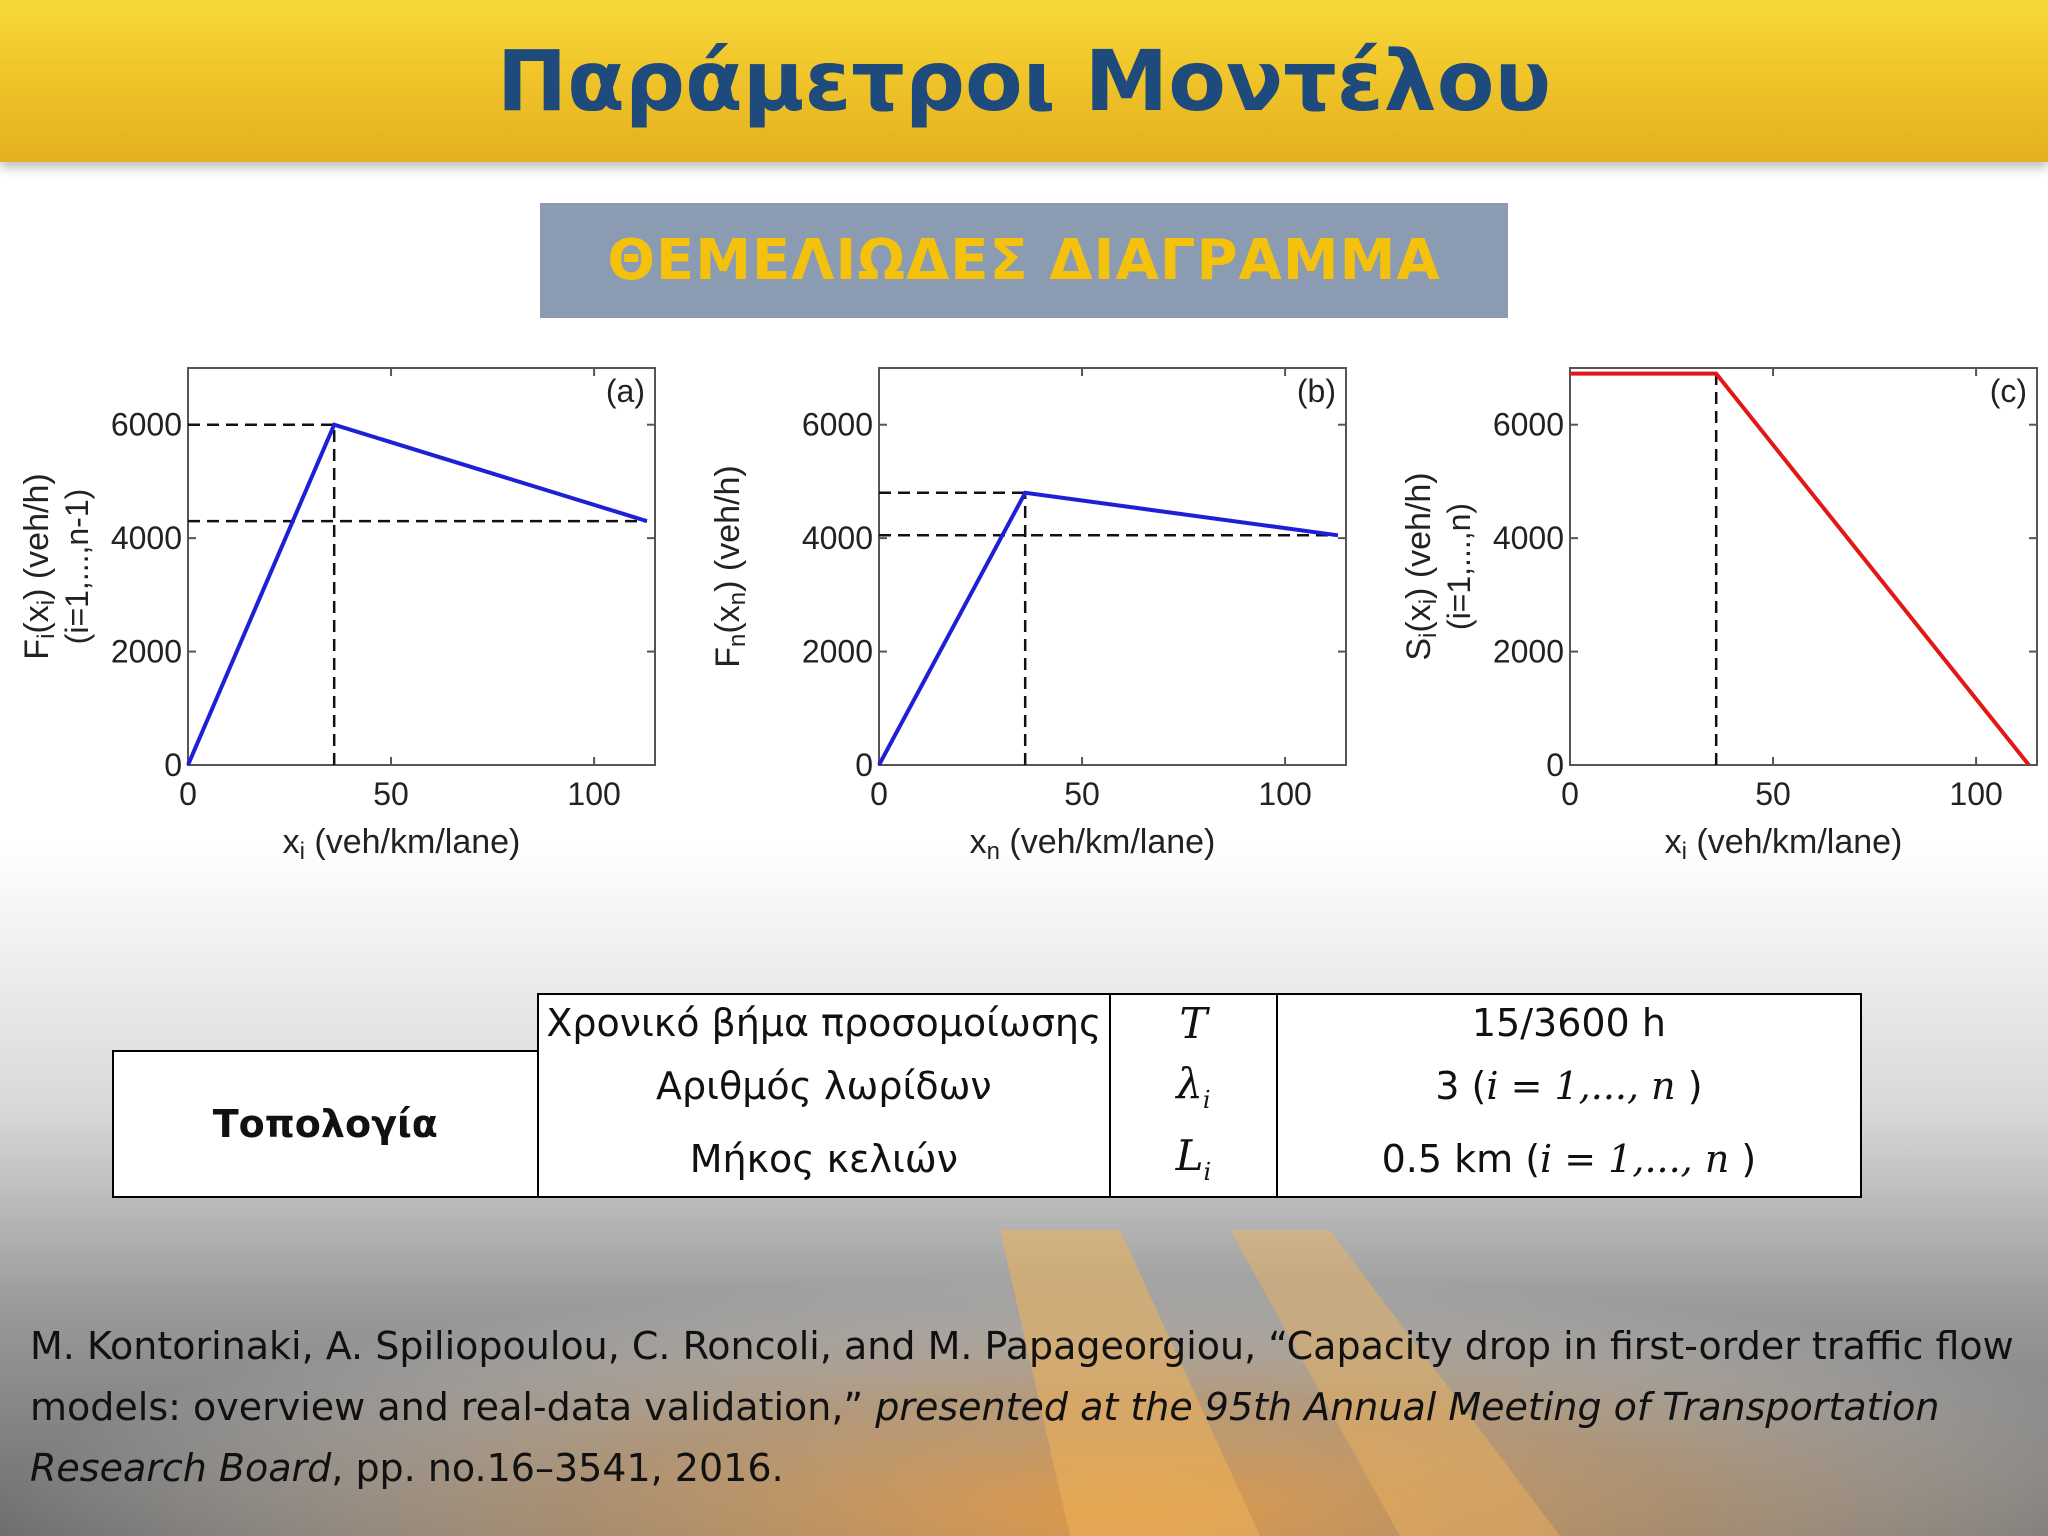 The height and width of the screenshot is (1536, 2048). I want to click on page-title: Παράμετροι Μοντέλου, so click(1024, 81).